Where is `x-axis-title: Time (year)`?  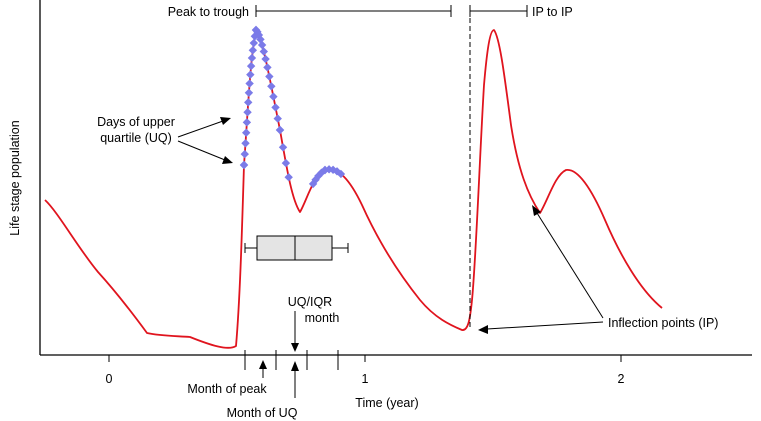 x-axis-title: Time (year) is located at coordinates (386, 403).